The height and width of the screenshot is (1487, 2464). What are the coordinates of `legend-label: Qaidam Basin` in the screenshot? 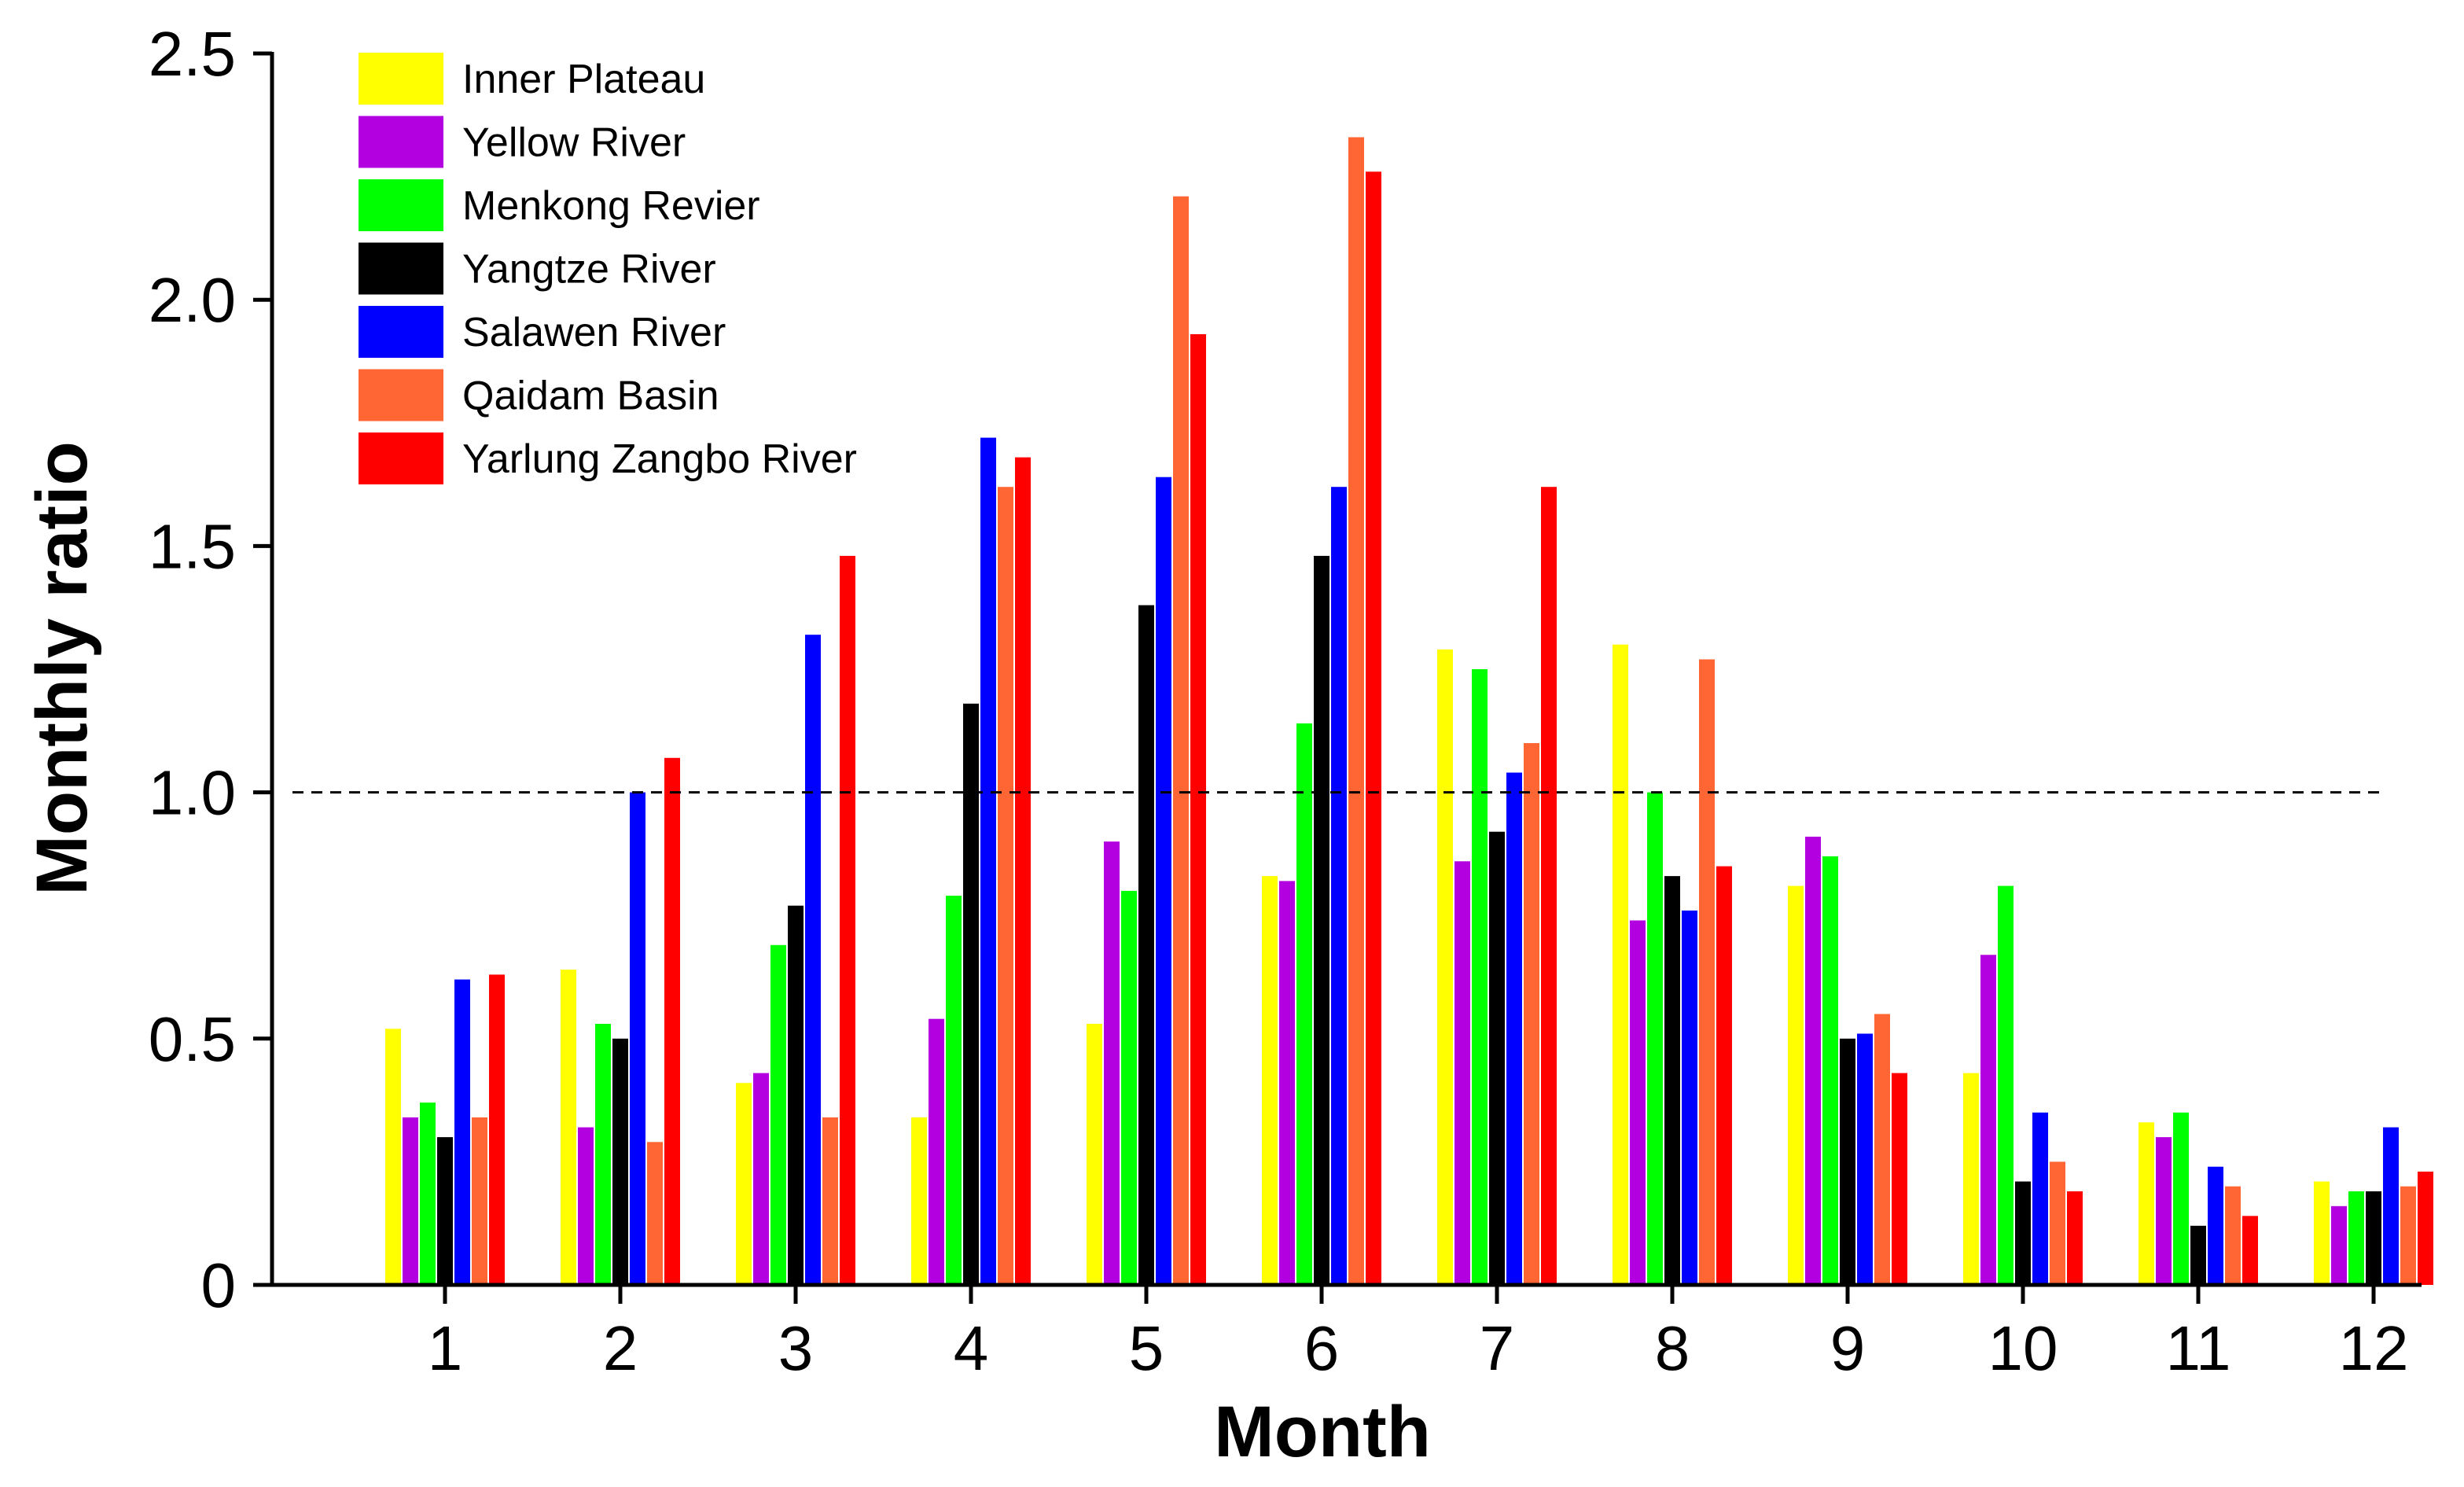 It's located at (590, 396).